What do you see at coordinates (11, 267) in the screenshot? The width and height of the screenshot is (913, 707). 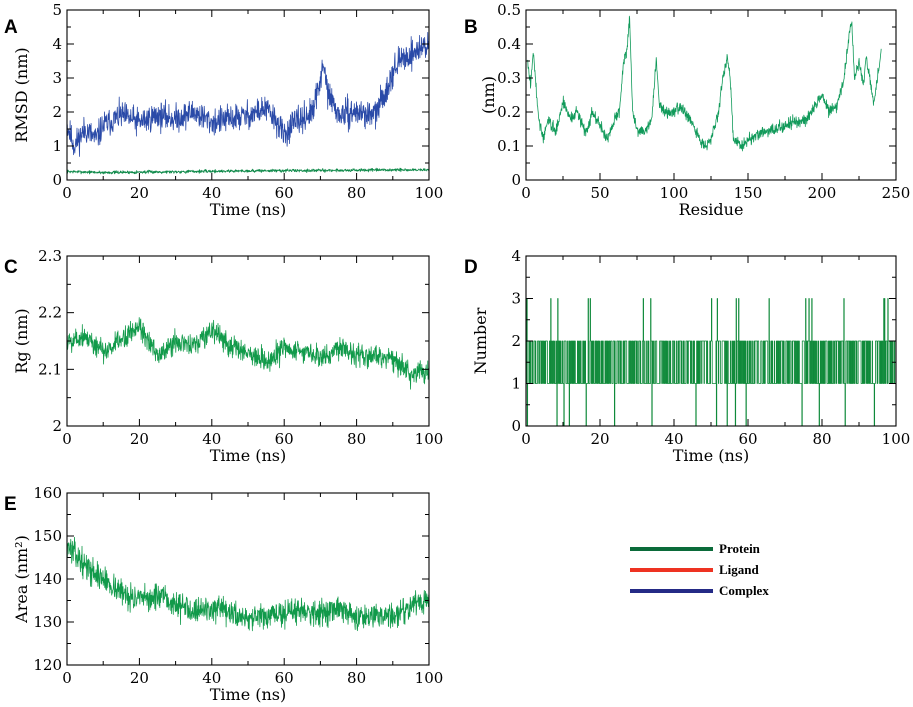 I see `panel-letter: C` at bounding box center [11, 267].